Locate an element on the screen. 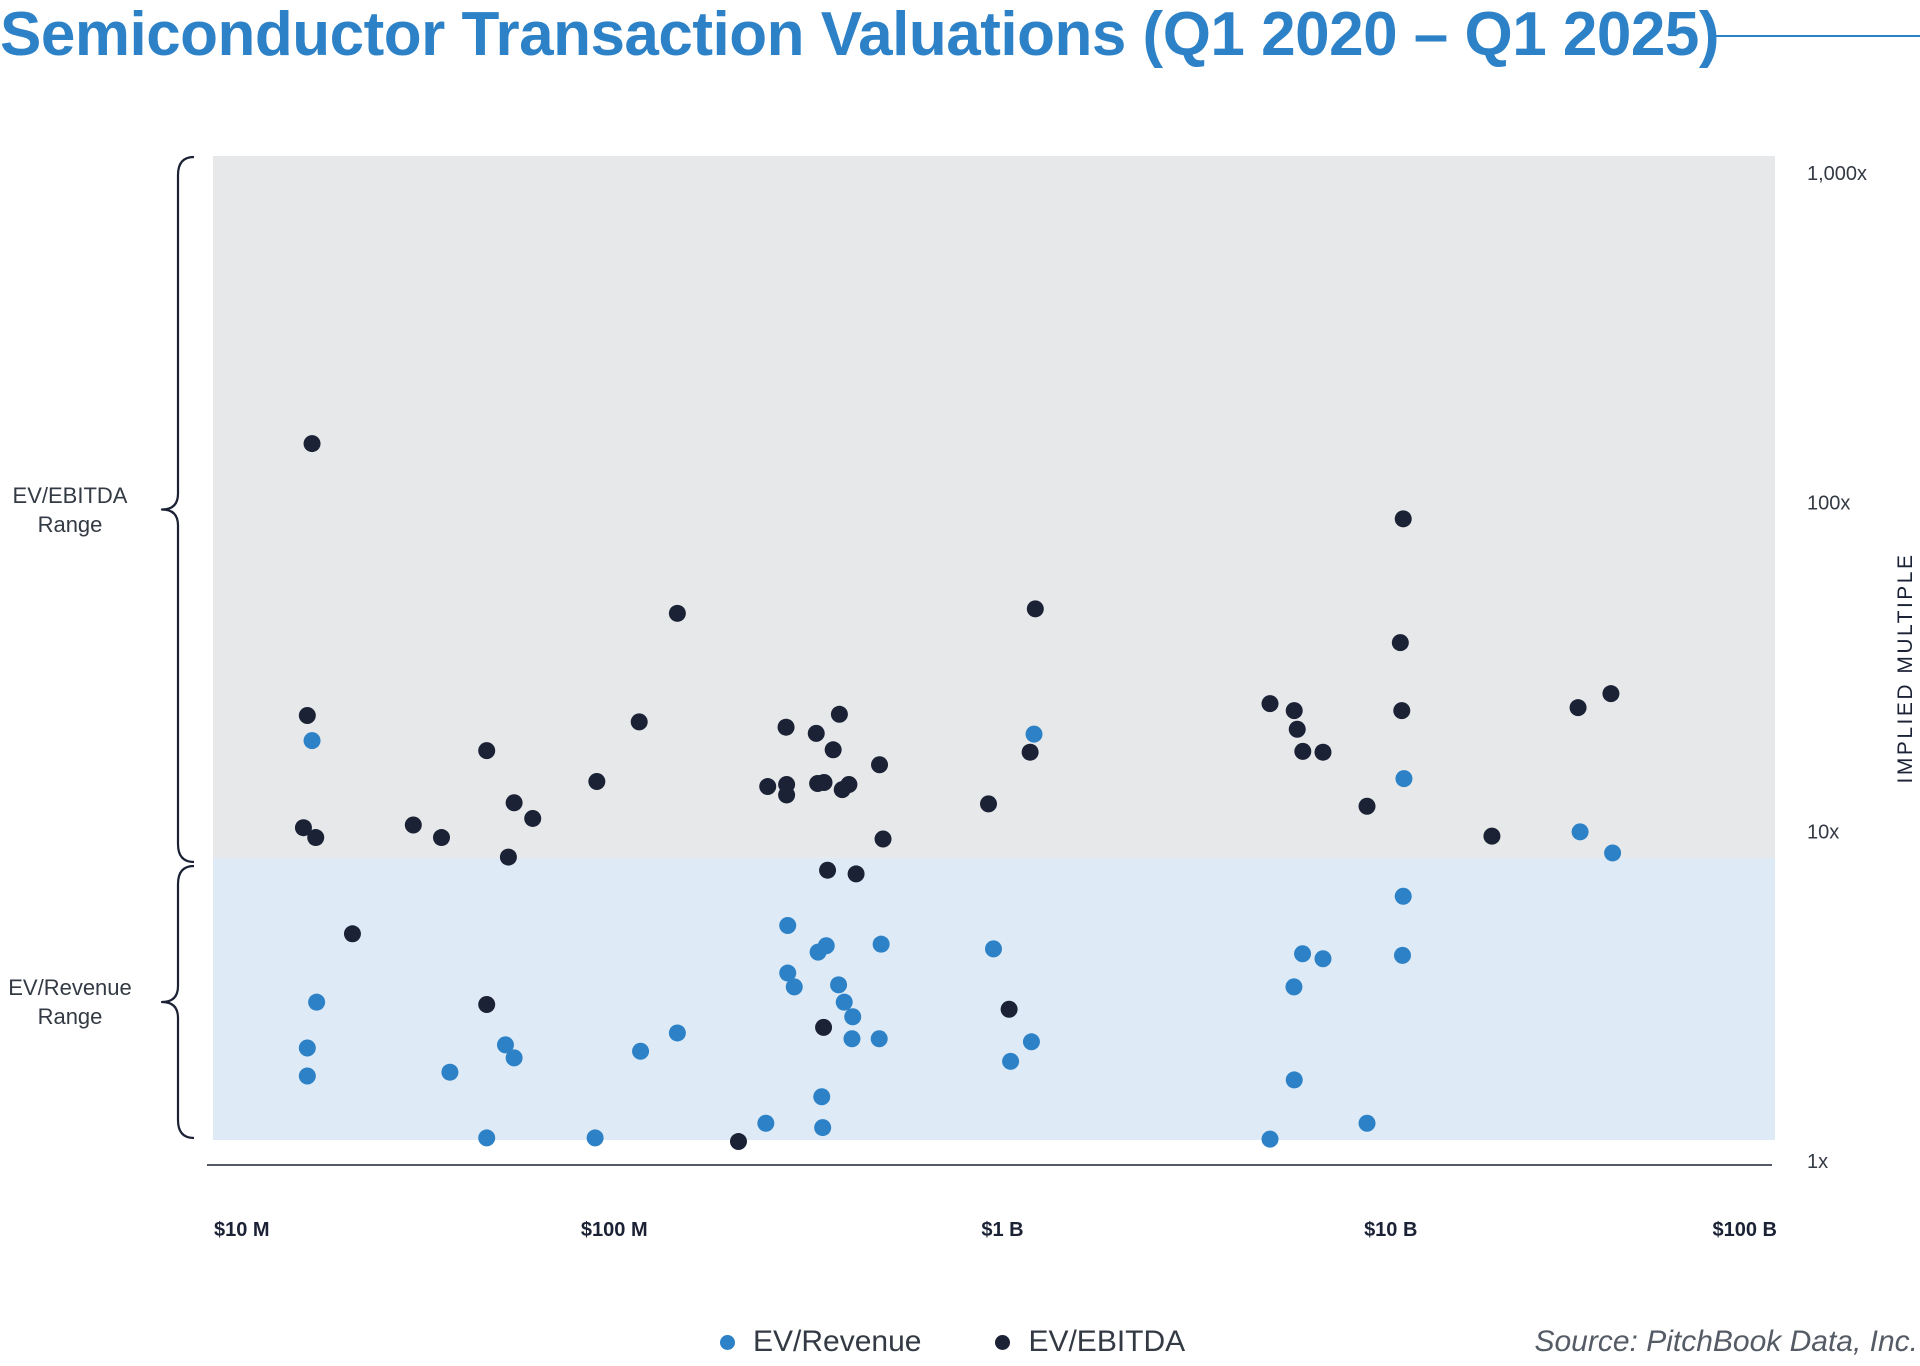 This screenshot has height=1366, width=1920. ebitda-range-label-line1: EV/EBITDA is located at coordinates (70, 495).